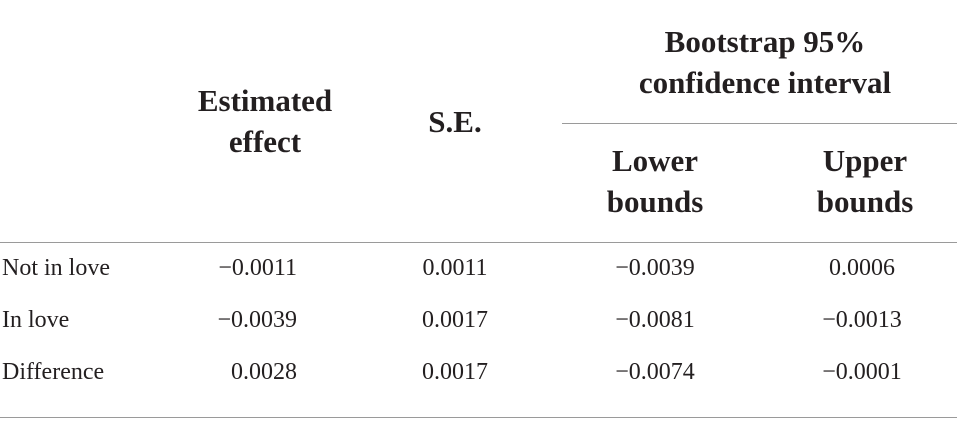 This screenshot has height=437, width=957. I want to click on cell: 0.0028, so click(264, 372).